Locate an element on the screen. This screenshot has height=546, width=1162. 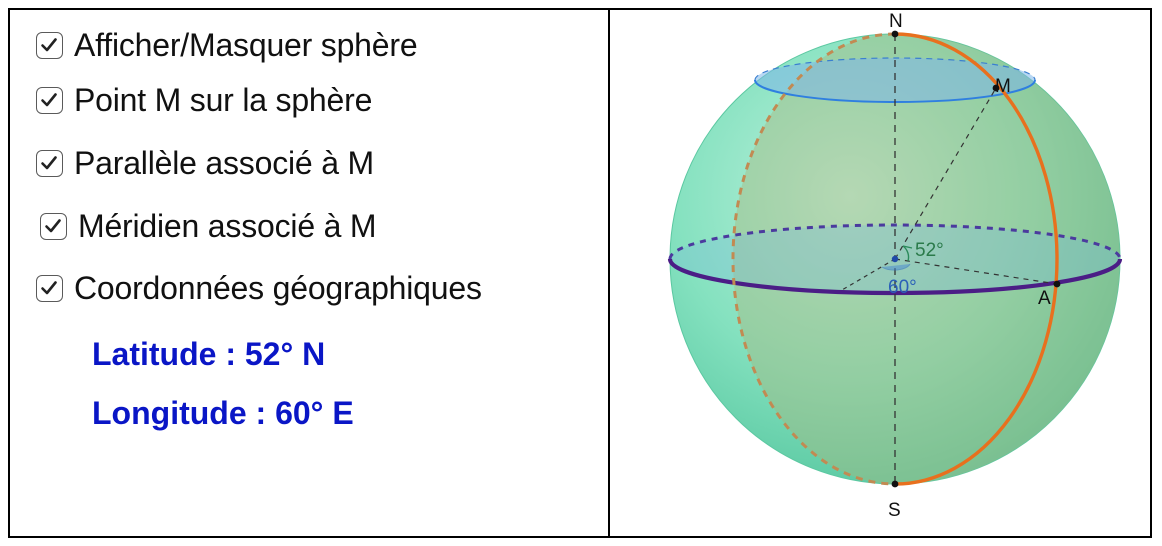
longitude-angle-arc is located at coordinates (896, 267).